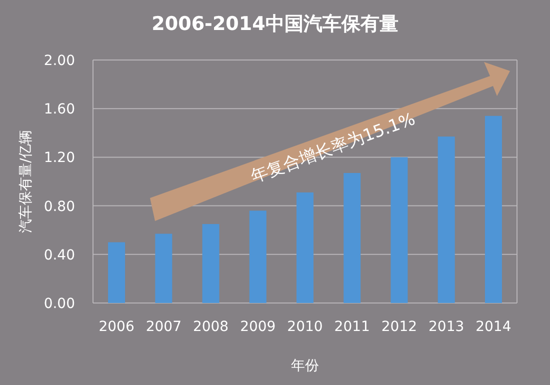 Image resolution: width=550 pixels, height=385 pixels. Describe the element at coordinates (26, 181) in the screenshot. I see `y-axis-title: 汽车保有量/亿辆` at that location.